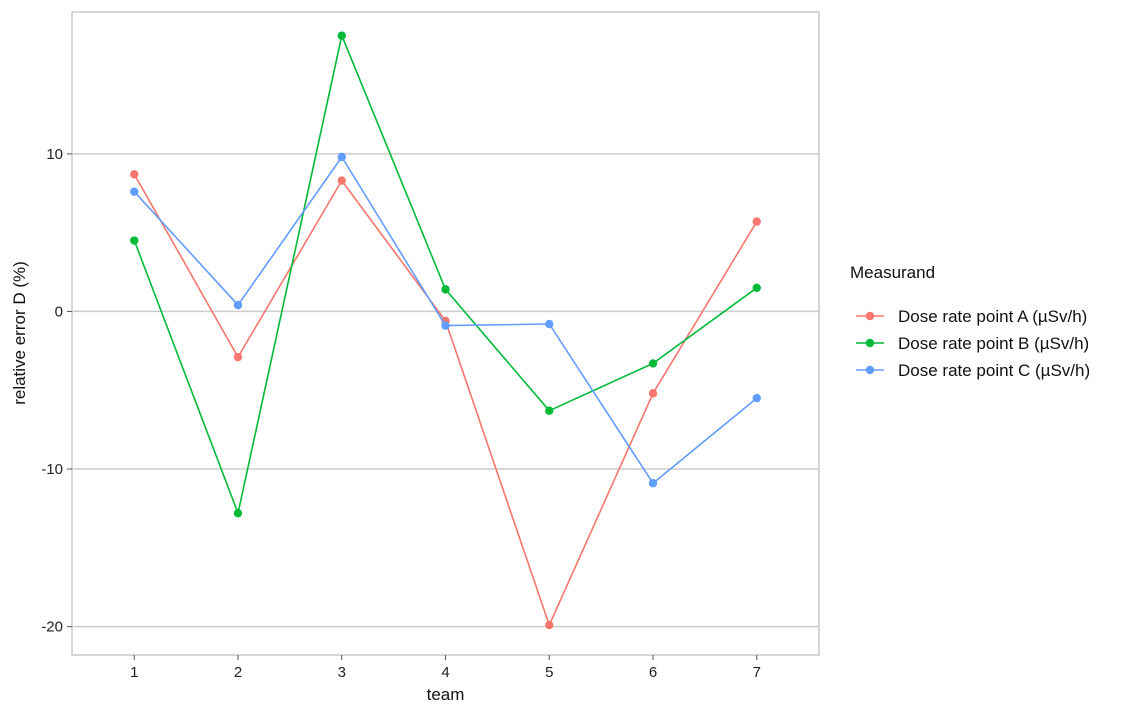  What do you see at coordinates (134, 672) in the screenshot?
I see `x-tick-label: 1` at bounding box center [134, 672].